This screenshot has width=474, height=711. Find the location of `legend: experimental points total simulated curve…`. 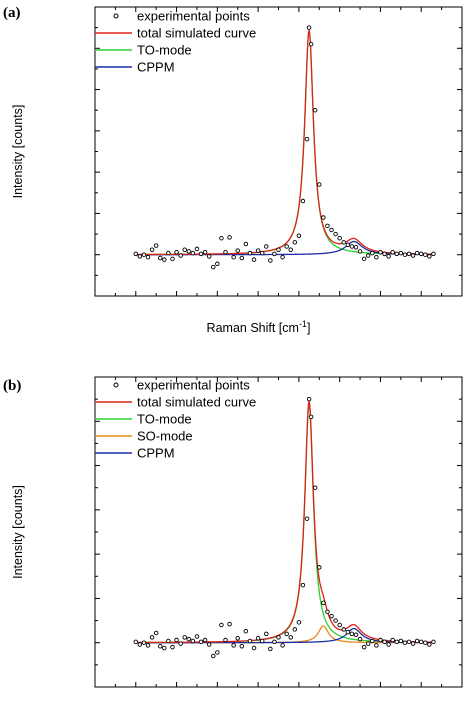

legend: experimental points total simulated curve… is located at coordinates (175, 419).